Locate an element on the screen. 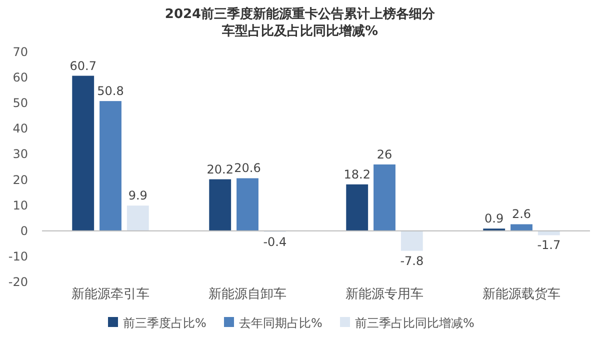 Image resolution: width=600 pixels, height=341 pixels. y-tick-label: -10 is located at coordinates (18, 256).